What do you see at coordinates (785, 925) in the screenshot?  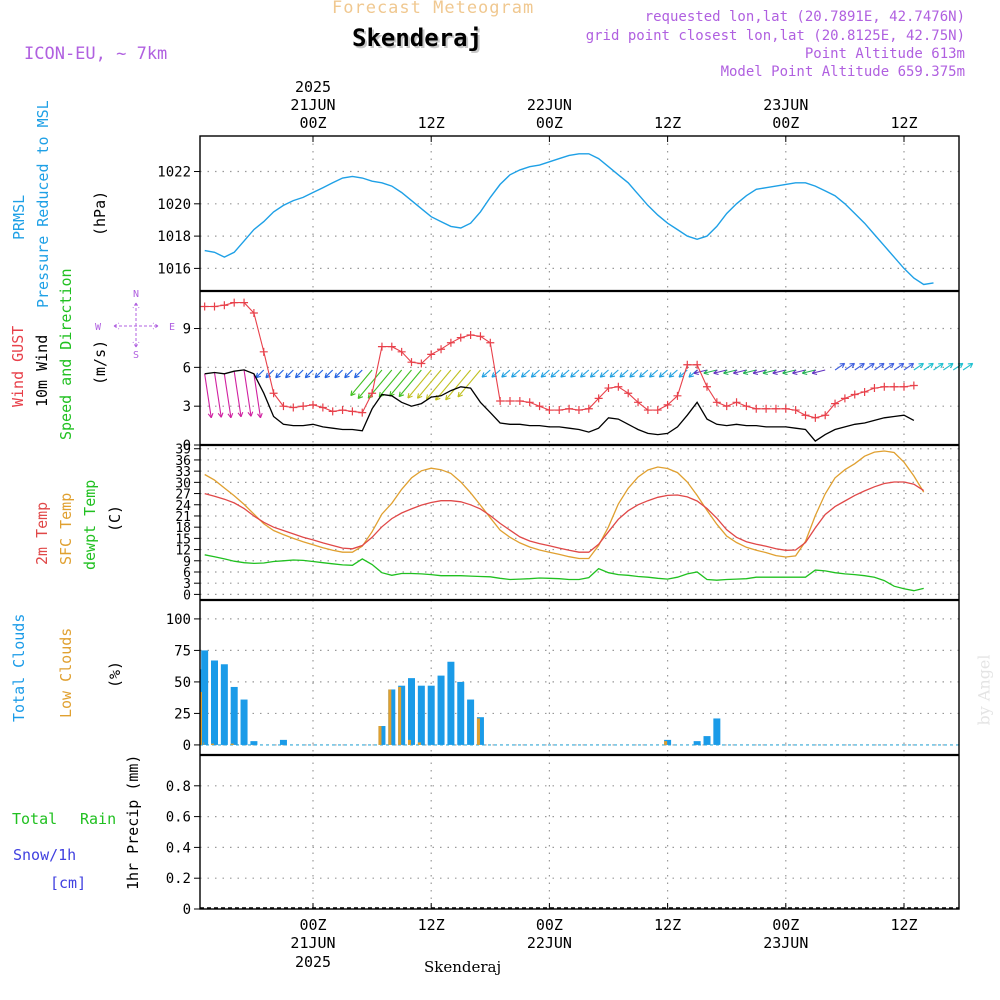 I see `bottom-hour-label: 00Z` at bounding box center [785, 925].